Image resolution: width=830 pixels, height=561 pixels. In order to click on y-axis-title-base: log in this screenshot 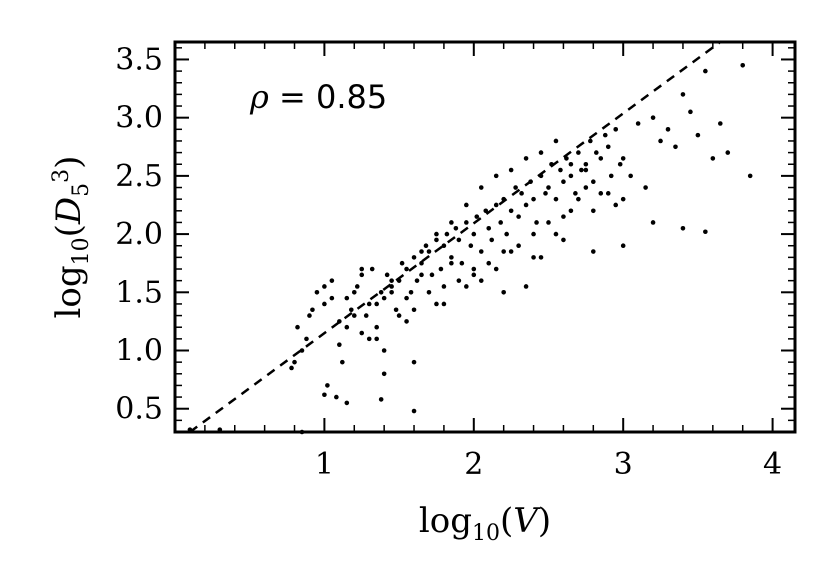, I will do `click(69, 291)`.